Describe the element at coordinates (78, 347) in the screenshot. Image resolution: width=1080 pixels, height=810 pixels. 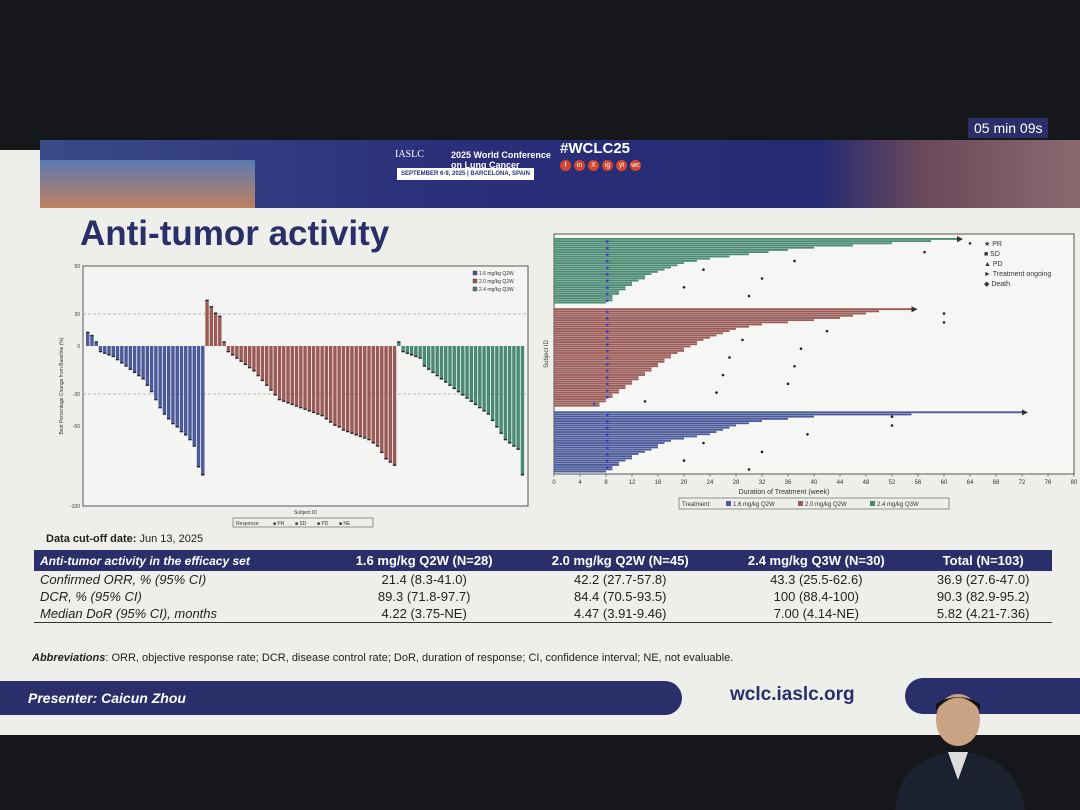
I see `y-tick-label: 0` at that location.